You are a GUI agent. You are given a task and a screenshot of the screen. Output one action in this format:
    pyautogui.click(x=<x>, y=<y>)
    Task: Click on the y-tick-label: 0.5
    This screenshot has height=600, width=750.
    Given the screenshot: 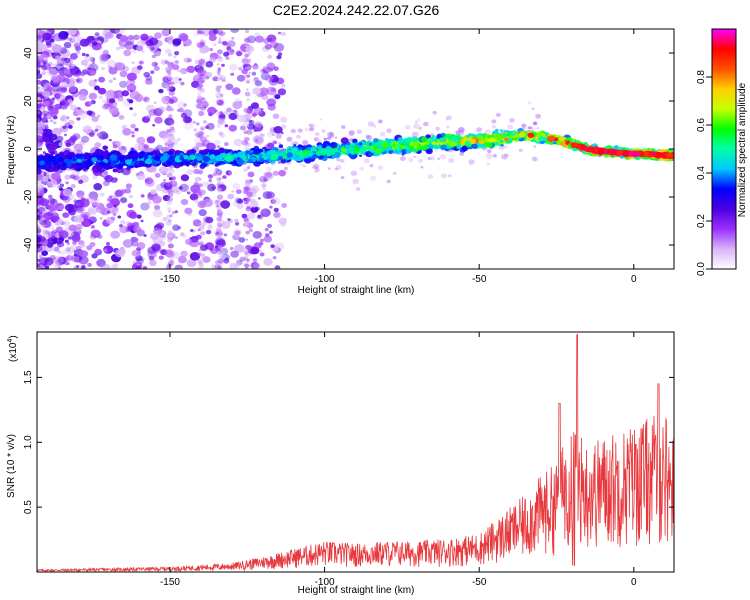 What is the action you would take?
    pyautogui.click(x=28, y=507)
    